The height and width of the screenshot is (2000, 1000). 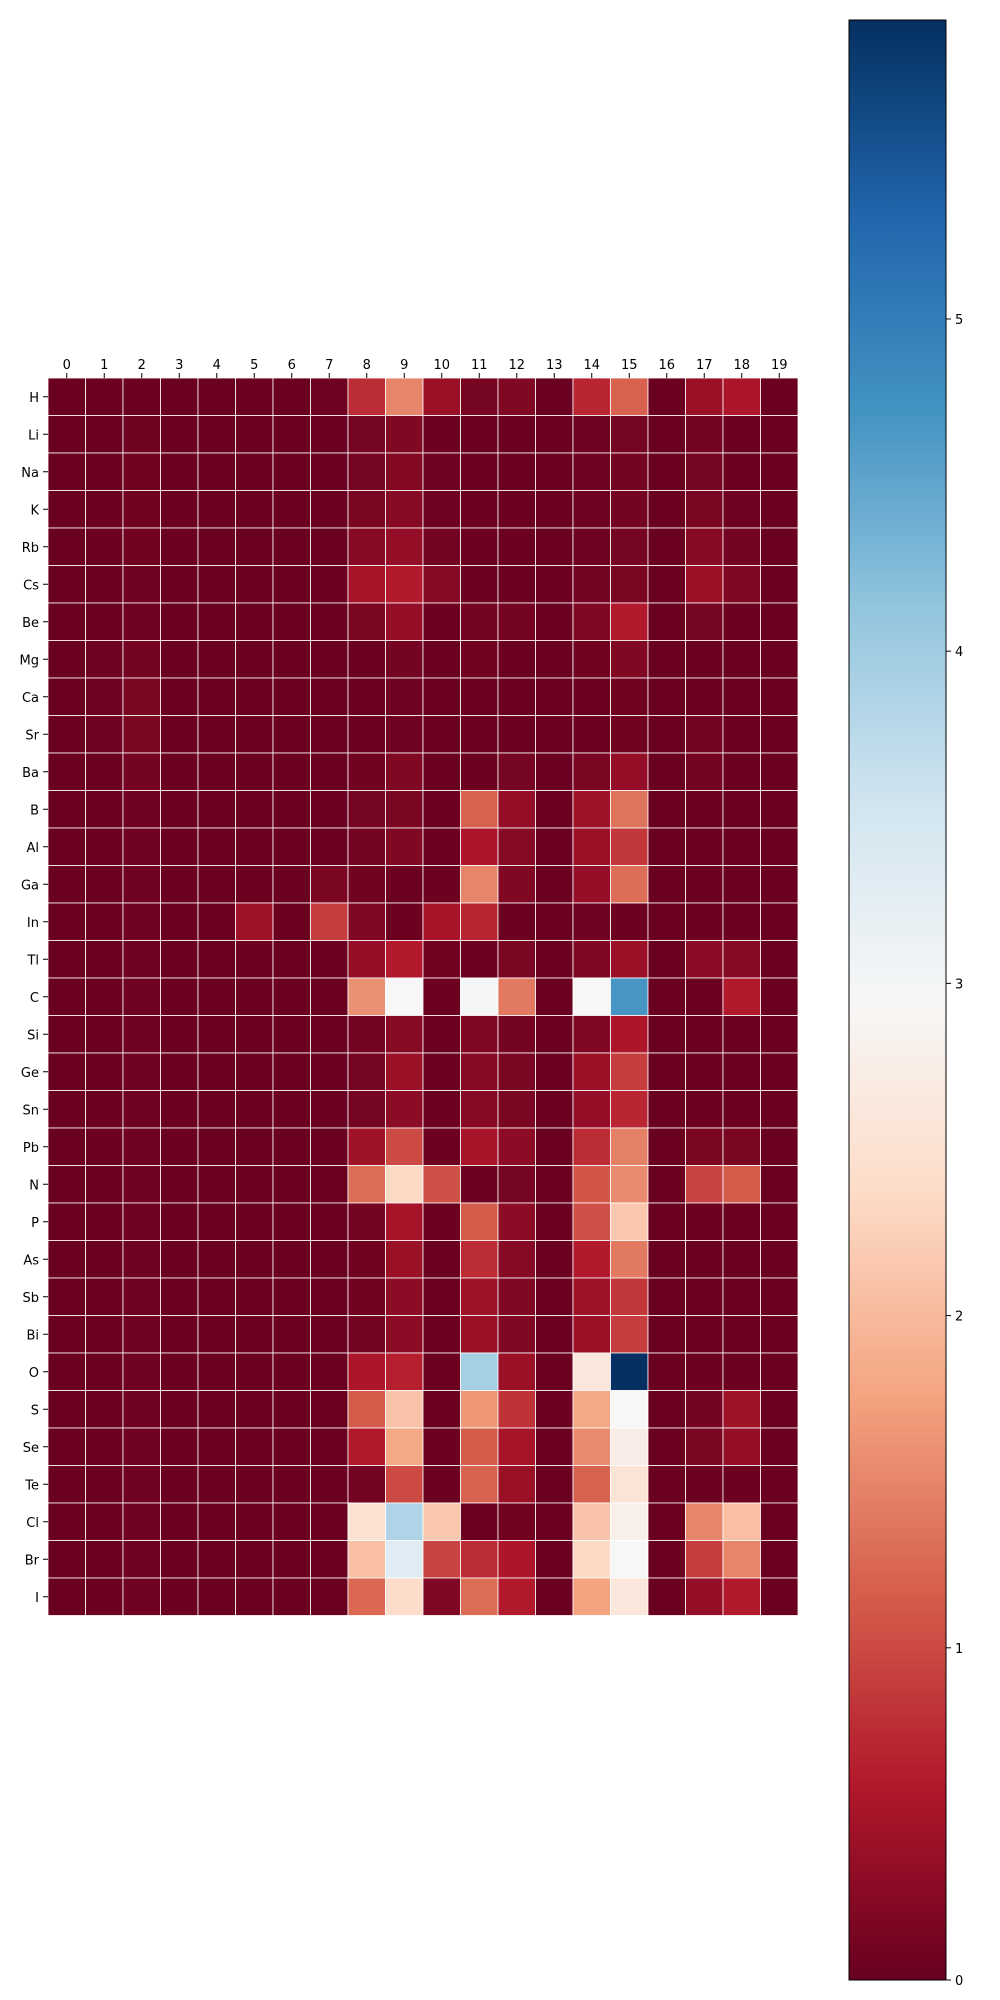 What do you see at coordinates (554, 365) in the screenshot?
I see `x-tick-label: 13` at bounding box center [554, 365].